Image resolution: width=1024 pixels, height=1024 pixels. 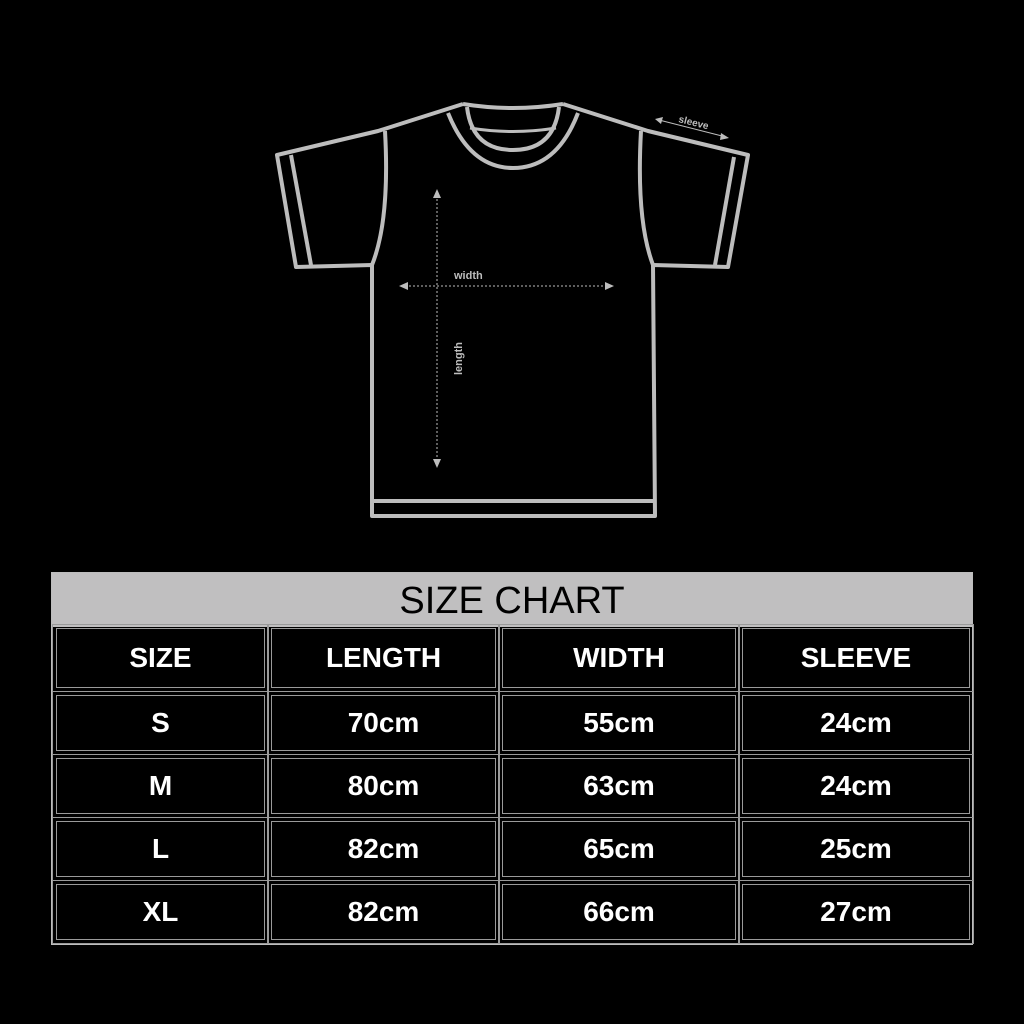 I want to click on left-armhole, so click(x=379, y=198).